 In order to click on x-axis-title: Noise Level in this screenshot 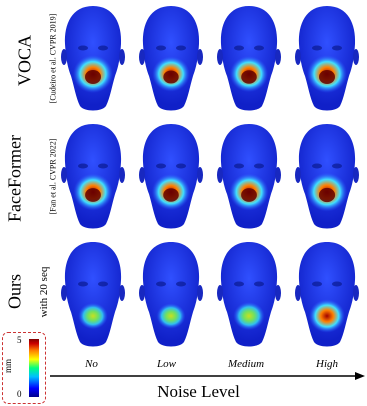, I will do `click(198, 391)`.